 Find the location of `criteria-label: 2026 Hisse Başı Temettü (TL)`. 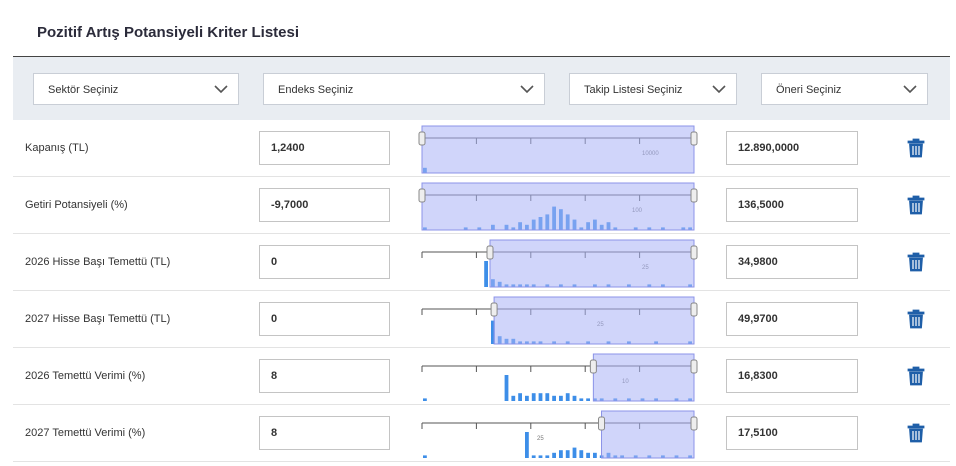

criteria-label: 2026 Hisse Başı Temettü (TL) is located at coordinates (97, 262).